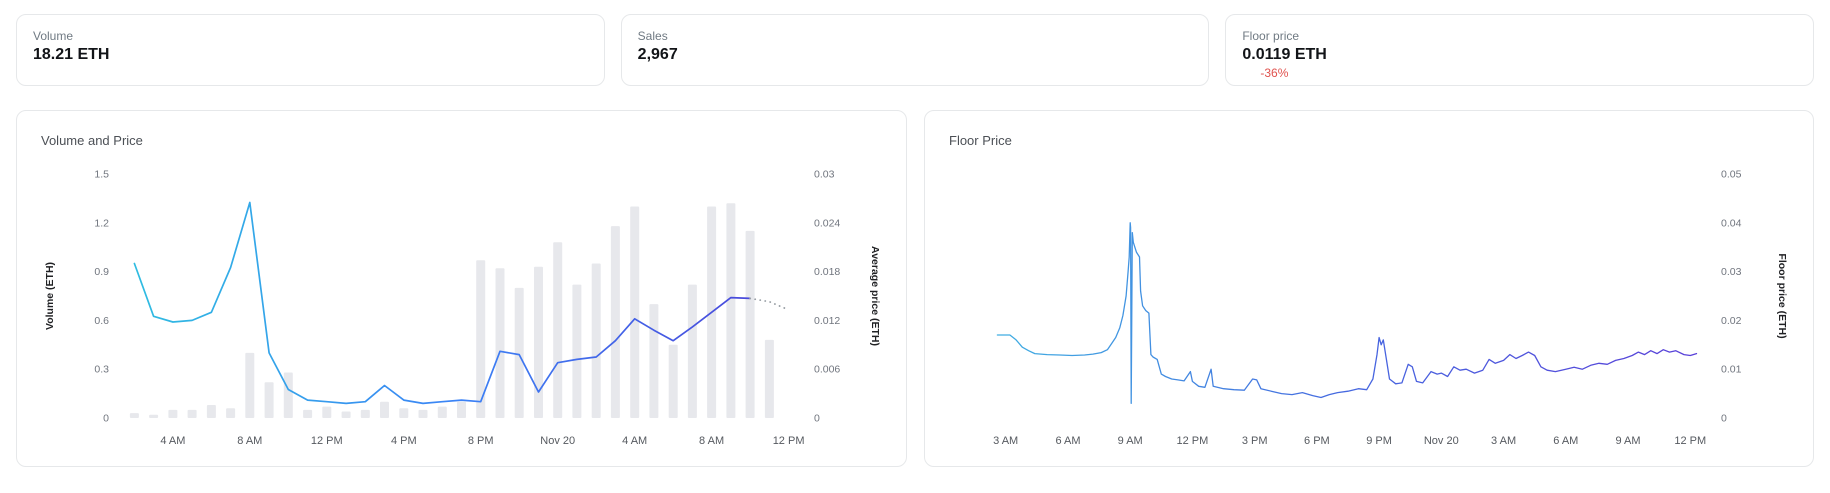 This screenshot has height=493, width=1830. Describe the element at coordinates (1782, 295) in the screenshot. I see `svg-text: Floor price (ETH)` at that location.